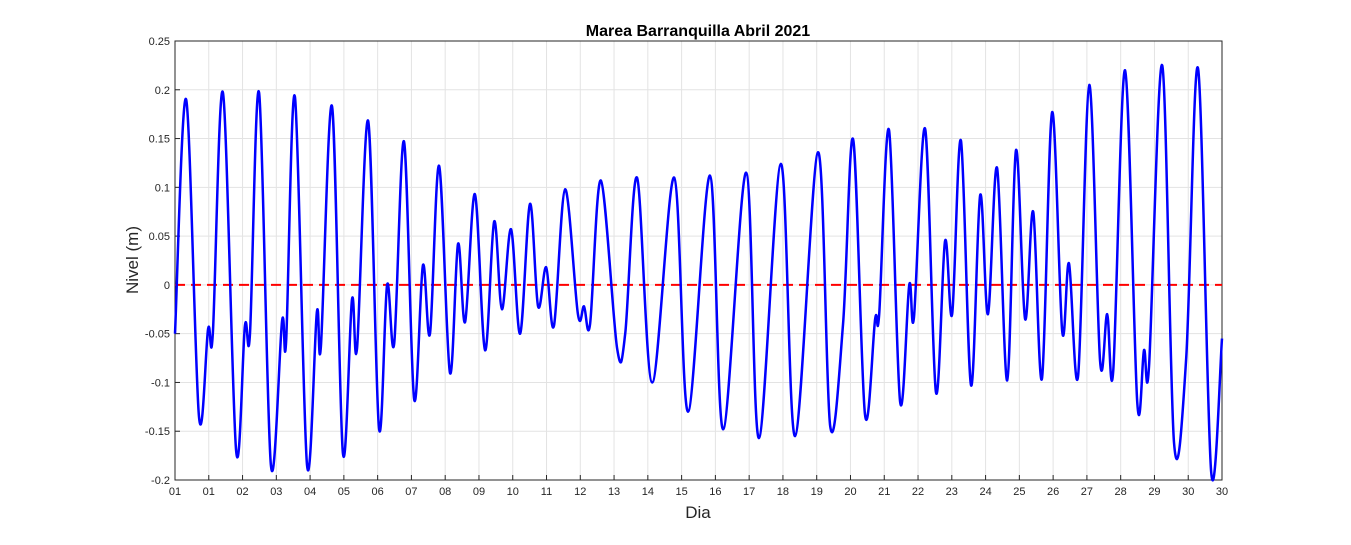 The width and height of the screenshot is (1351, 545). What do you see at coordinates (411, 492) in the screenshot?
I see `x-tick-label: 07` at bounding box center [411, 492].